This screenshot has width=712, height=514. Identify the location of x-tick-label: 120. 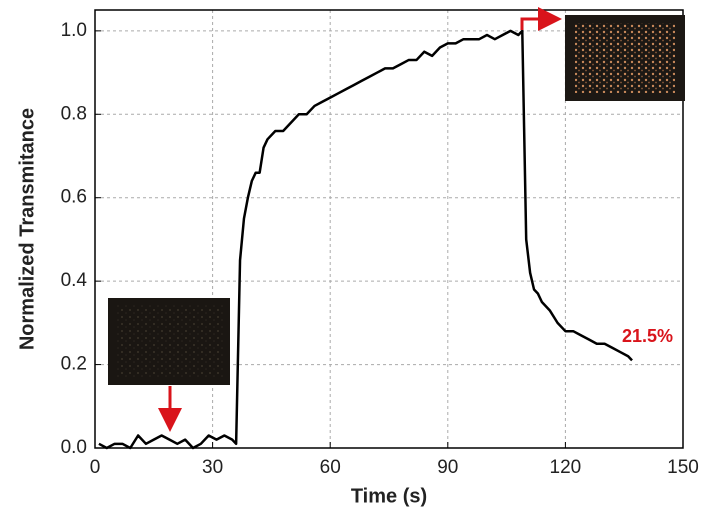
(566, 467).